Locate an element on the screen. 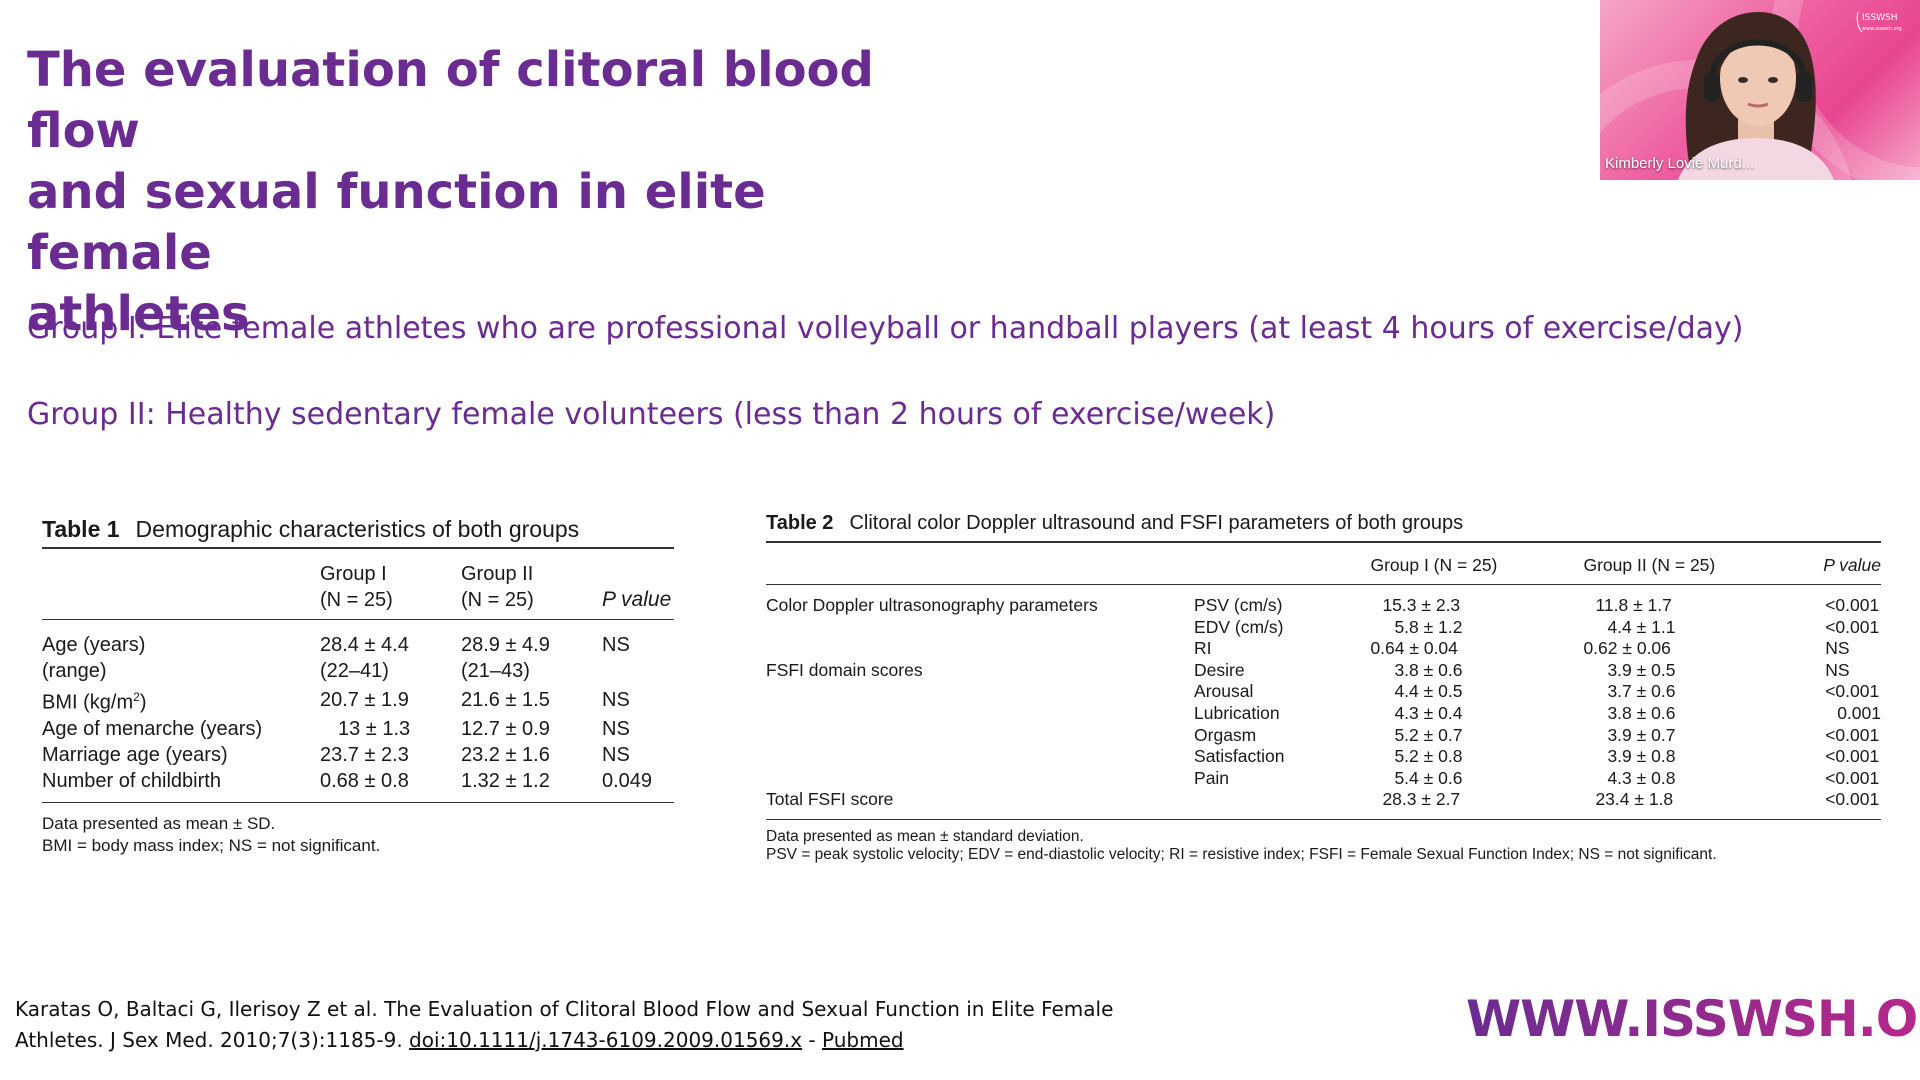 The height and width of the screenshot is (1080, 1920). cell-p-value: 0.049 is located at coordinates (627, 780).